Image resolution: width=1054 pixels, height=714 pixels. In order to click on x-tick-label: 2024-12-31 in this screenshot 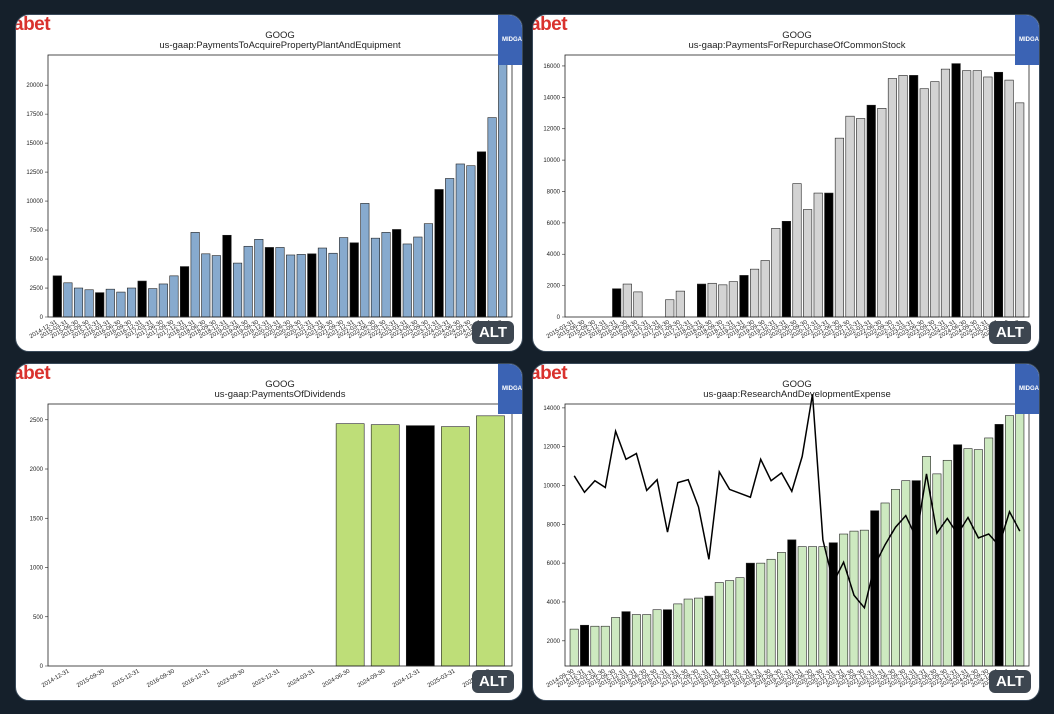, I will do `click(407, 678)`.